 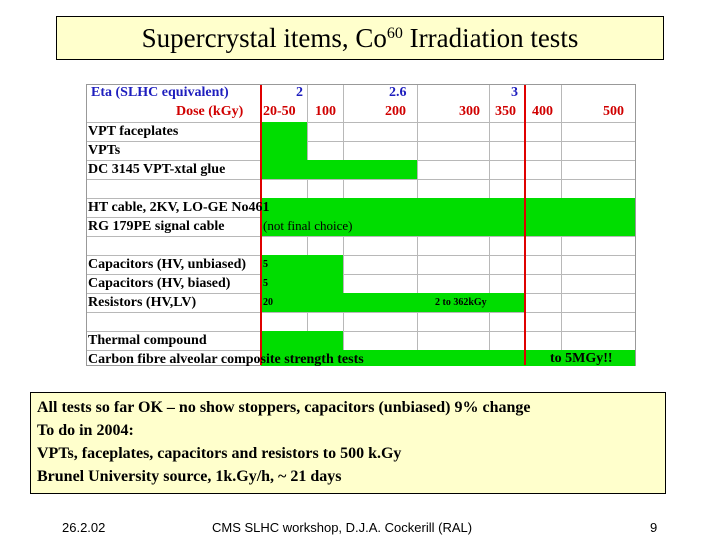 What do you see at coordinates (302, 340) in the screenshot?
I see `bar-thermal` at bounding box center [302, 340].